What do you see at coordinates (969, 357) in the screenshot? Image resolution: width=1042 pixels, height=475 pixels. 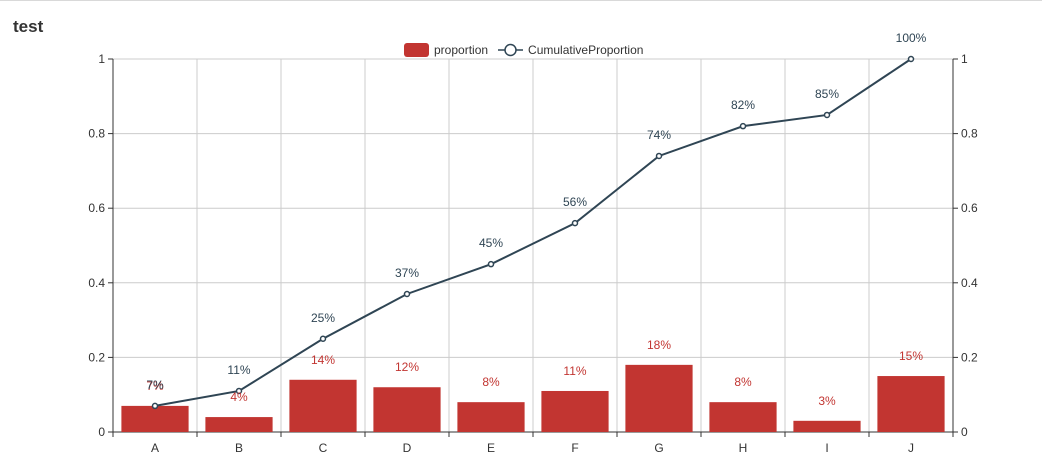 I see `y-tick-label-right-1: 0.2` at bounding box center [969, 357].